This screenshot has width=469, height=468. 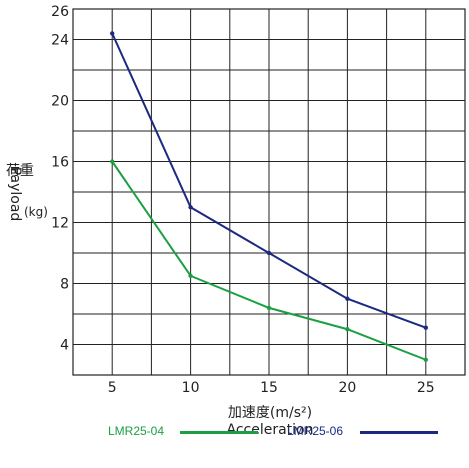 I want to click on legend-label-lmr25-06: LMR25-06, so click(x=315, y=431).